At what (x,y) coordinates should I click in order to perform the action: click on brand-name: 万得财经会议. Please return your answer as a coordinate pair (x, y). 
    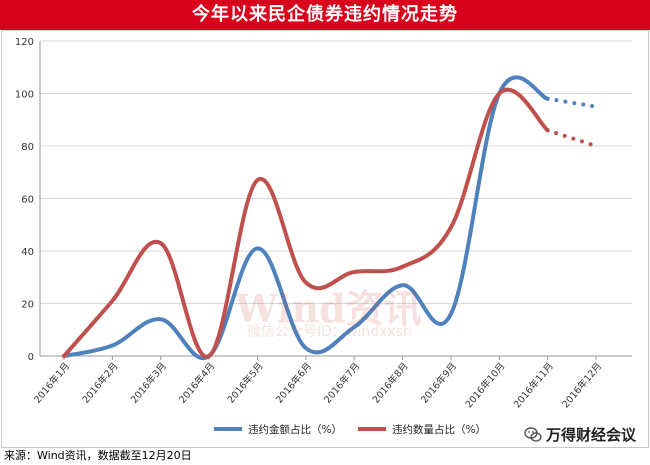
    Looking at the image, I should click on (590, 435).